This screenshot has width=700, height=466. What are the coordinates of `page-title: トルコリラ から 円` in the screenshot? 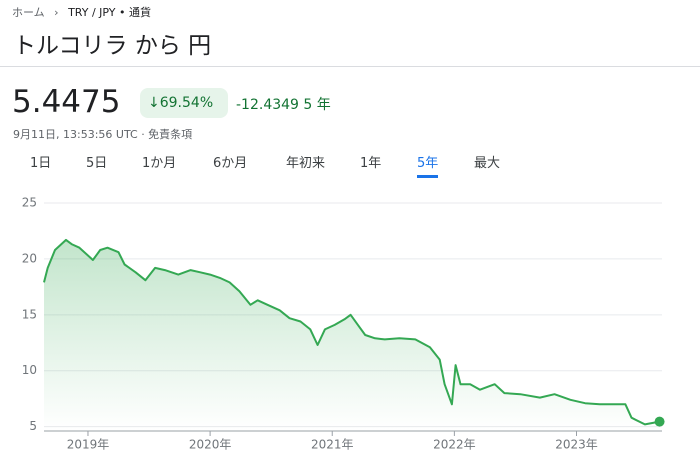 It's located at (112, 46).